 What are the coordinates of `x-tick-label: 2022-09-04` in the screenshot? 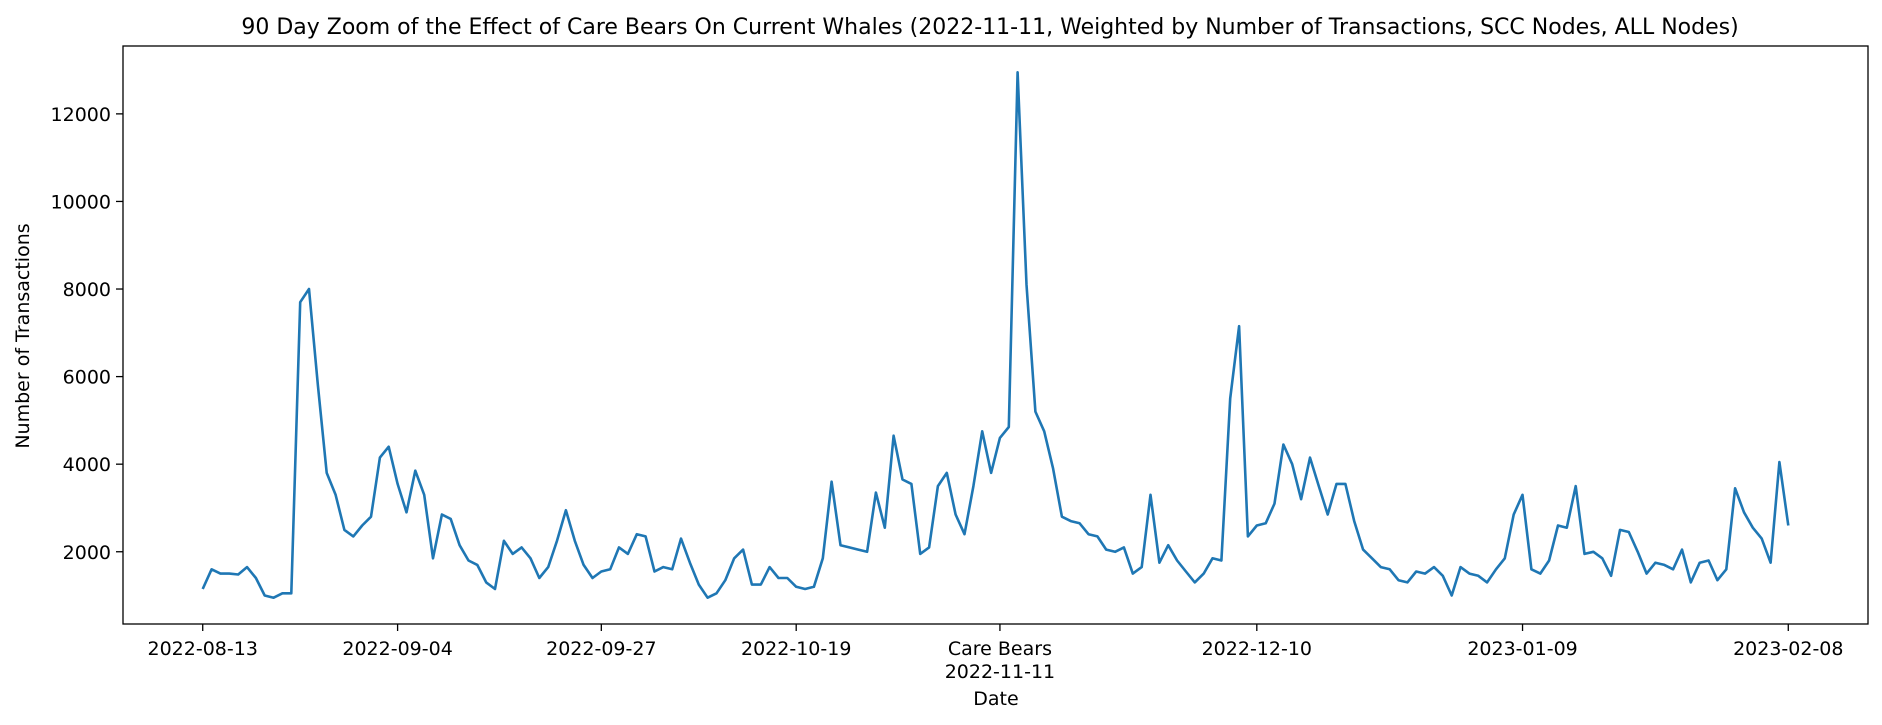 It's located at (397, 649).